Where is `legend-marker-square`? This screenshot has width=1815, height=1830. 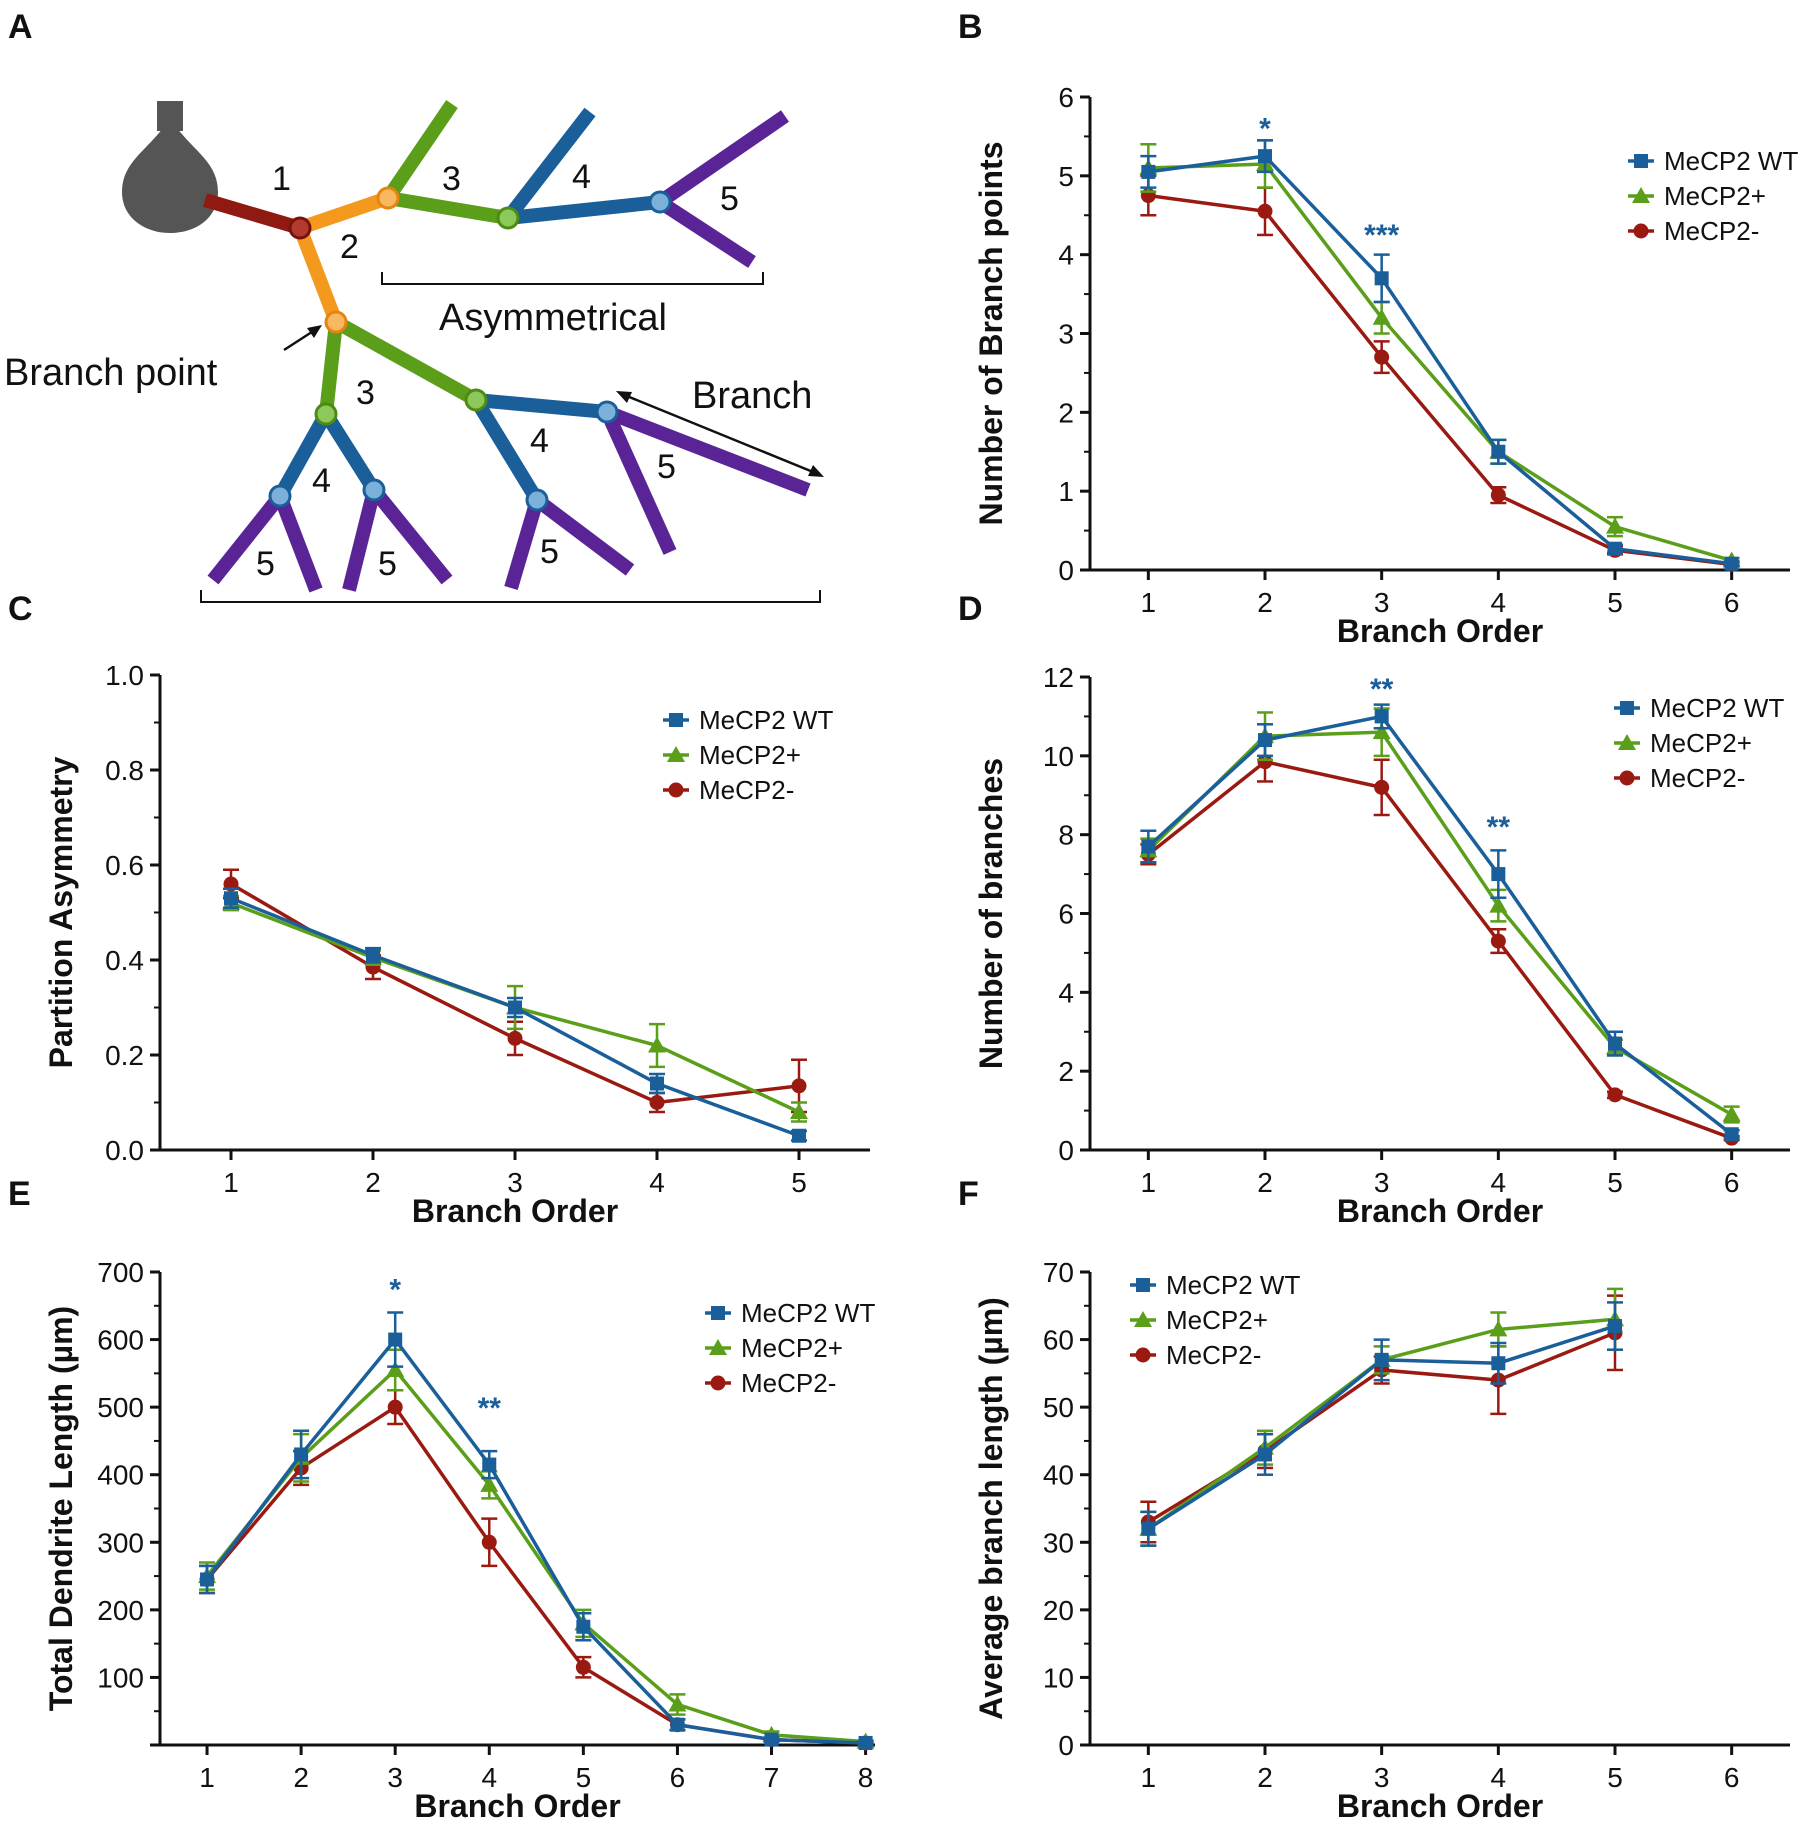 legend-marker-square is located at coordinates (718, 1313).